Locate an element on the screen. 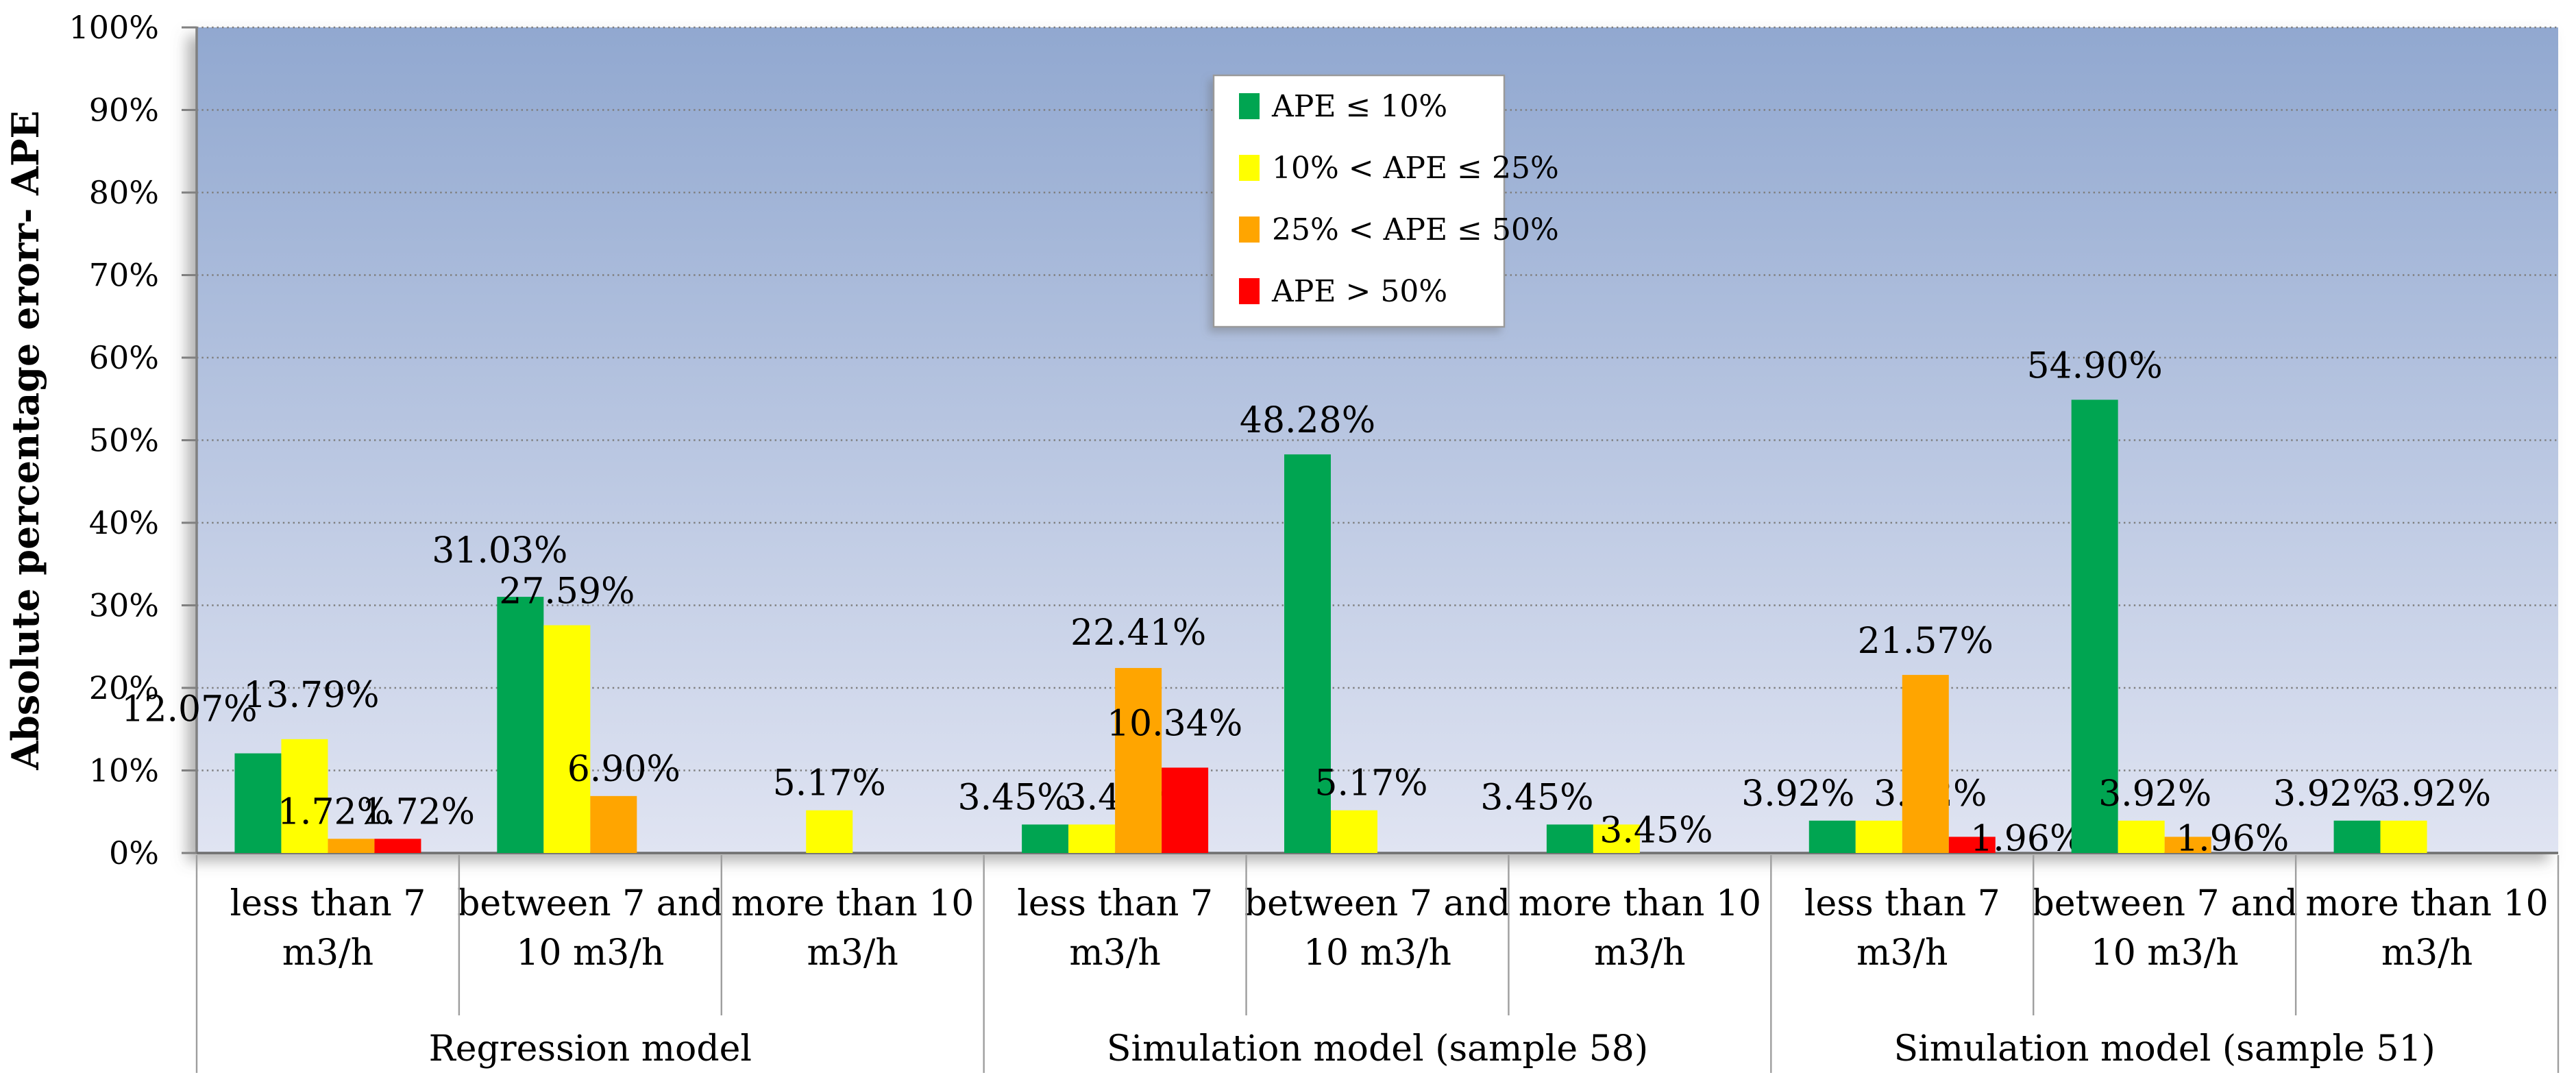  legend-label: 25% < APE ≤ 50% is located at coordinates (1416, 229).